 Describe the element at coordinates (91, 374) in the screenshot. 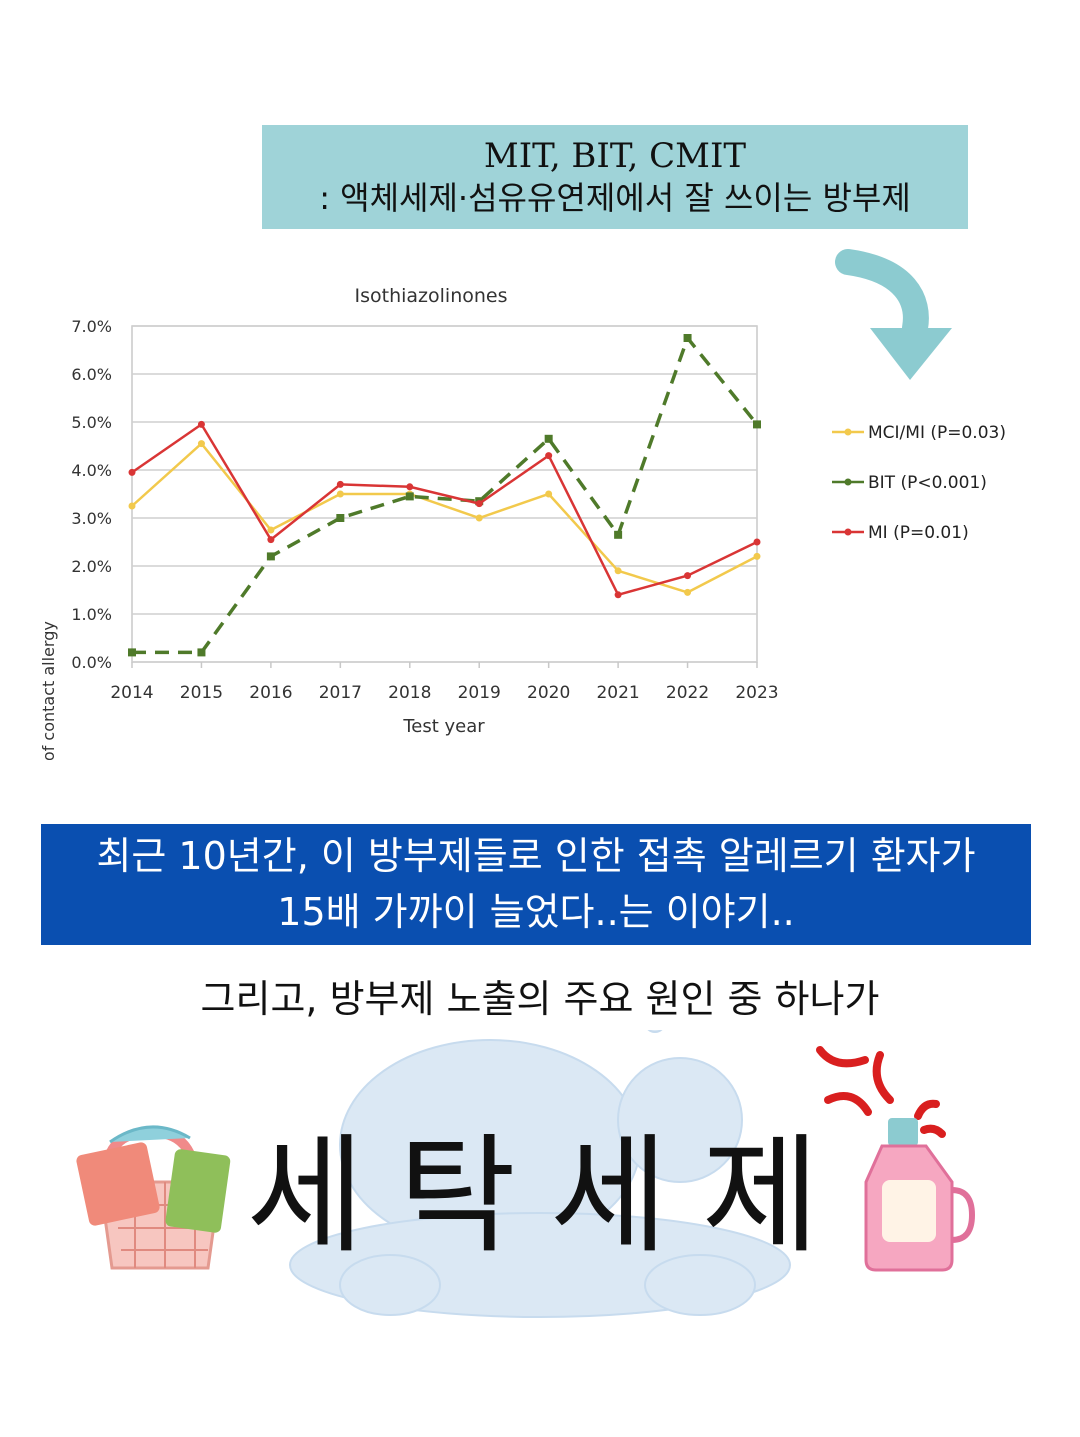

I see `y-tick-label: 6.0%` at that location.